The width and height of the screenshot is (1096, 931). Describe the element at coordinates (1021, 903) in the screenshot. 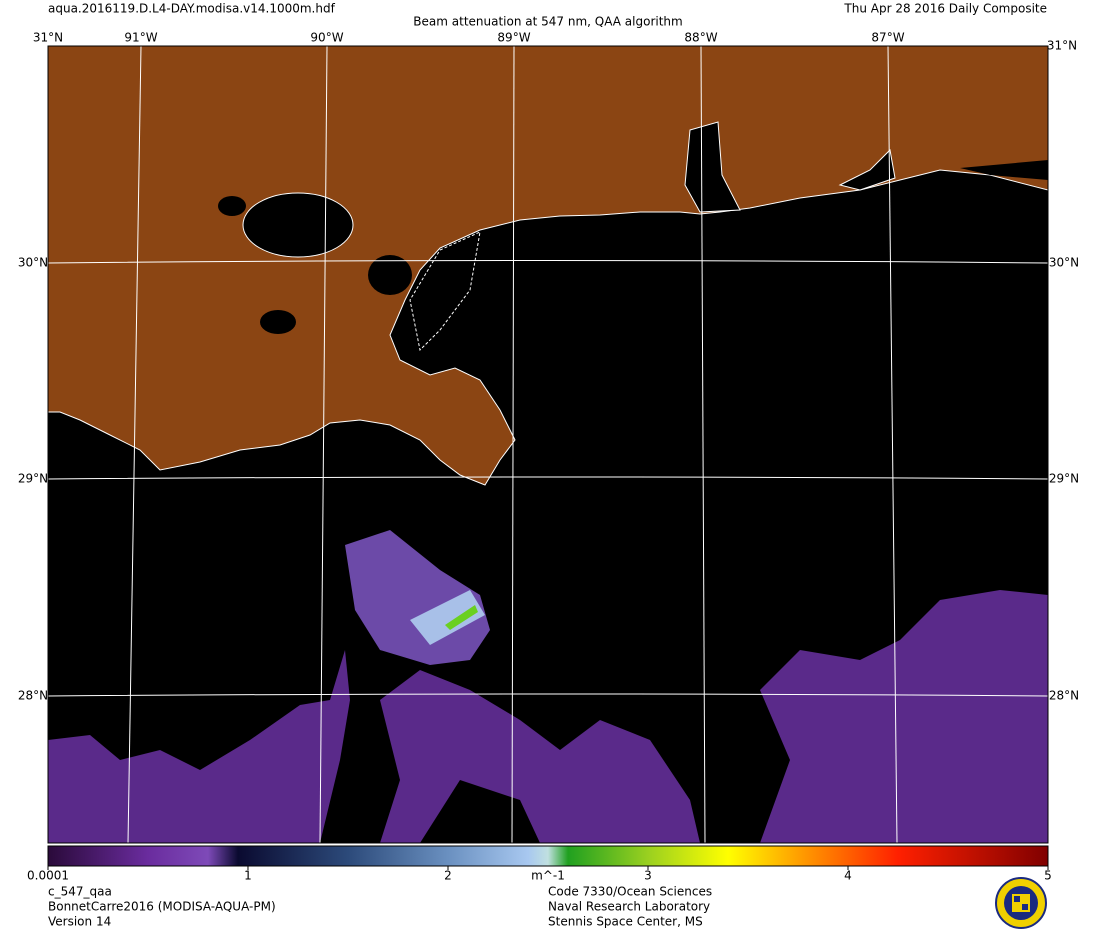

I see `logo` at that location.